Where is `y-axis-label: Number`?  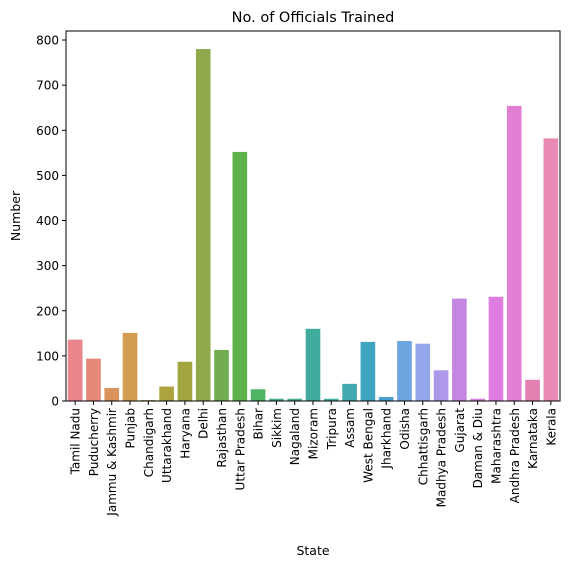 y-axis-label: Number is located at coordinates (15, 215).